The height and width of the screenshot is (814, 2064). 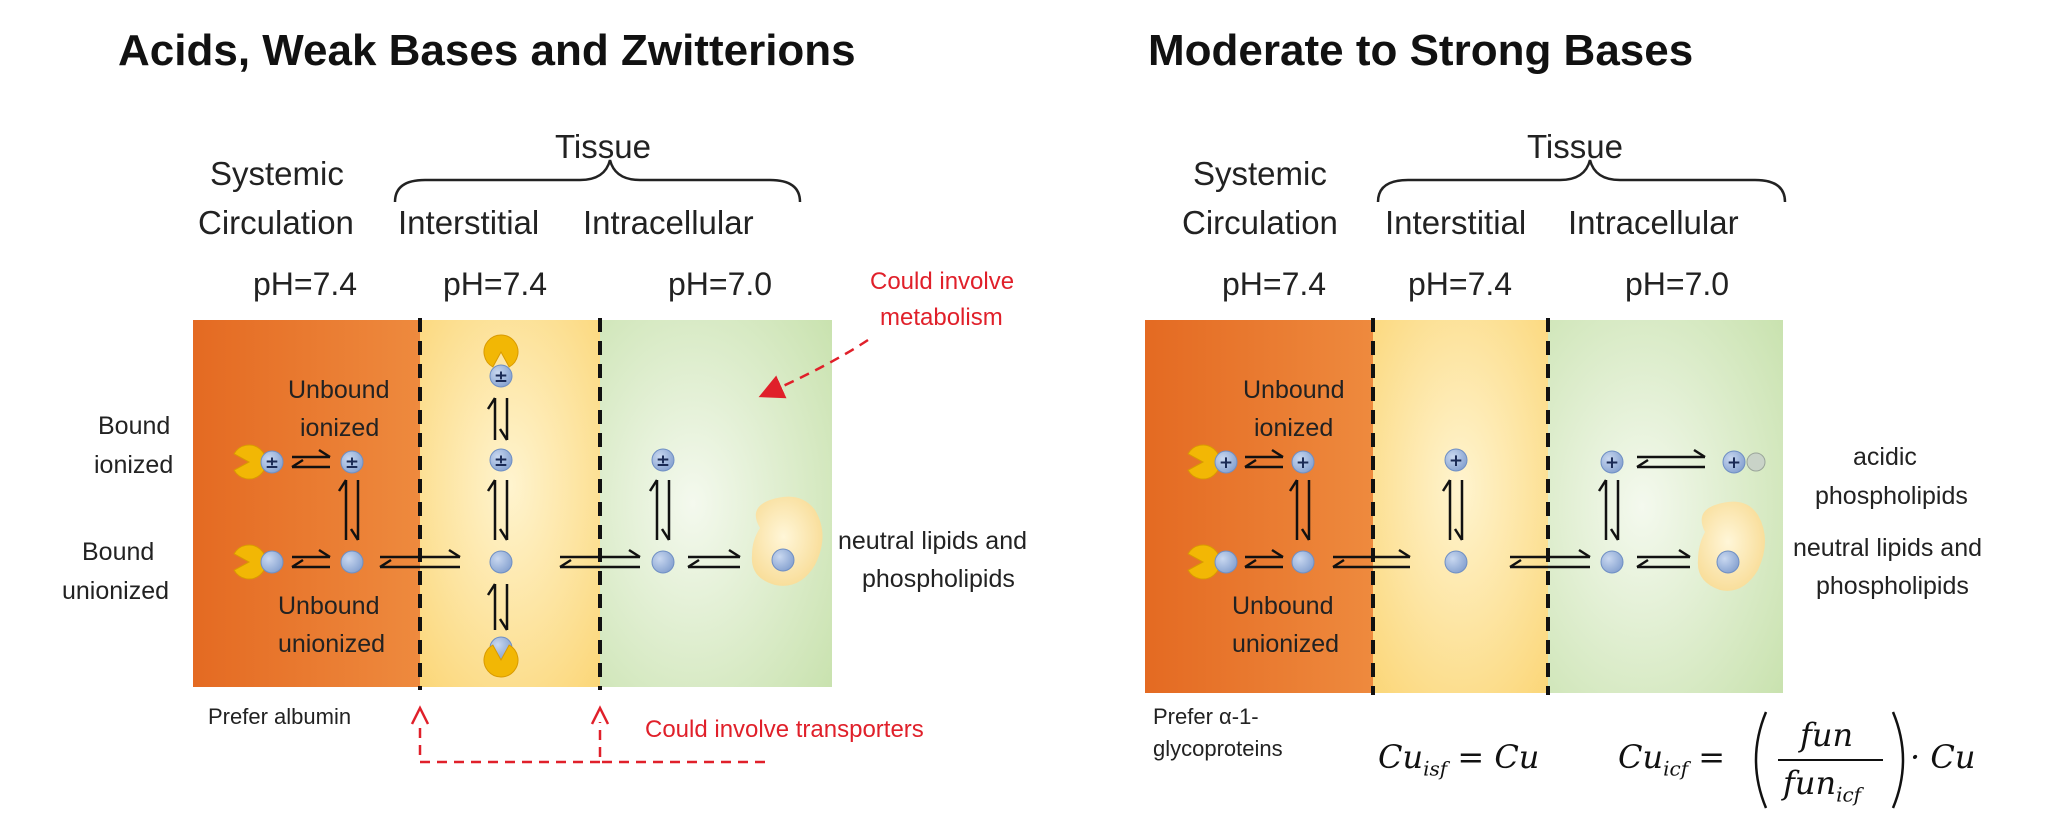 What do you see at coordinates (1584, 553) in the screenshot?
I see `right-eq-interstitial-to-intracellular-fwd-head` at bounding box center [1584, 553].